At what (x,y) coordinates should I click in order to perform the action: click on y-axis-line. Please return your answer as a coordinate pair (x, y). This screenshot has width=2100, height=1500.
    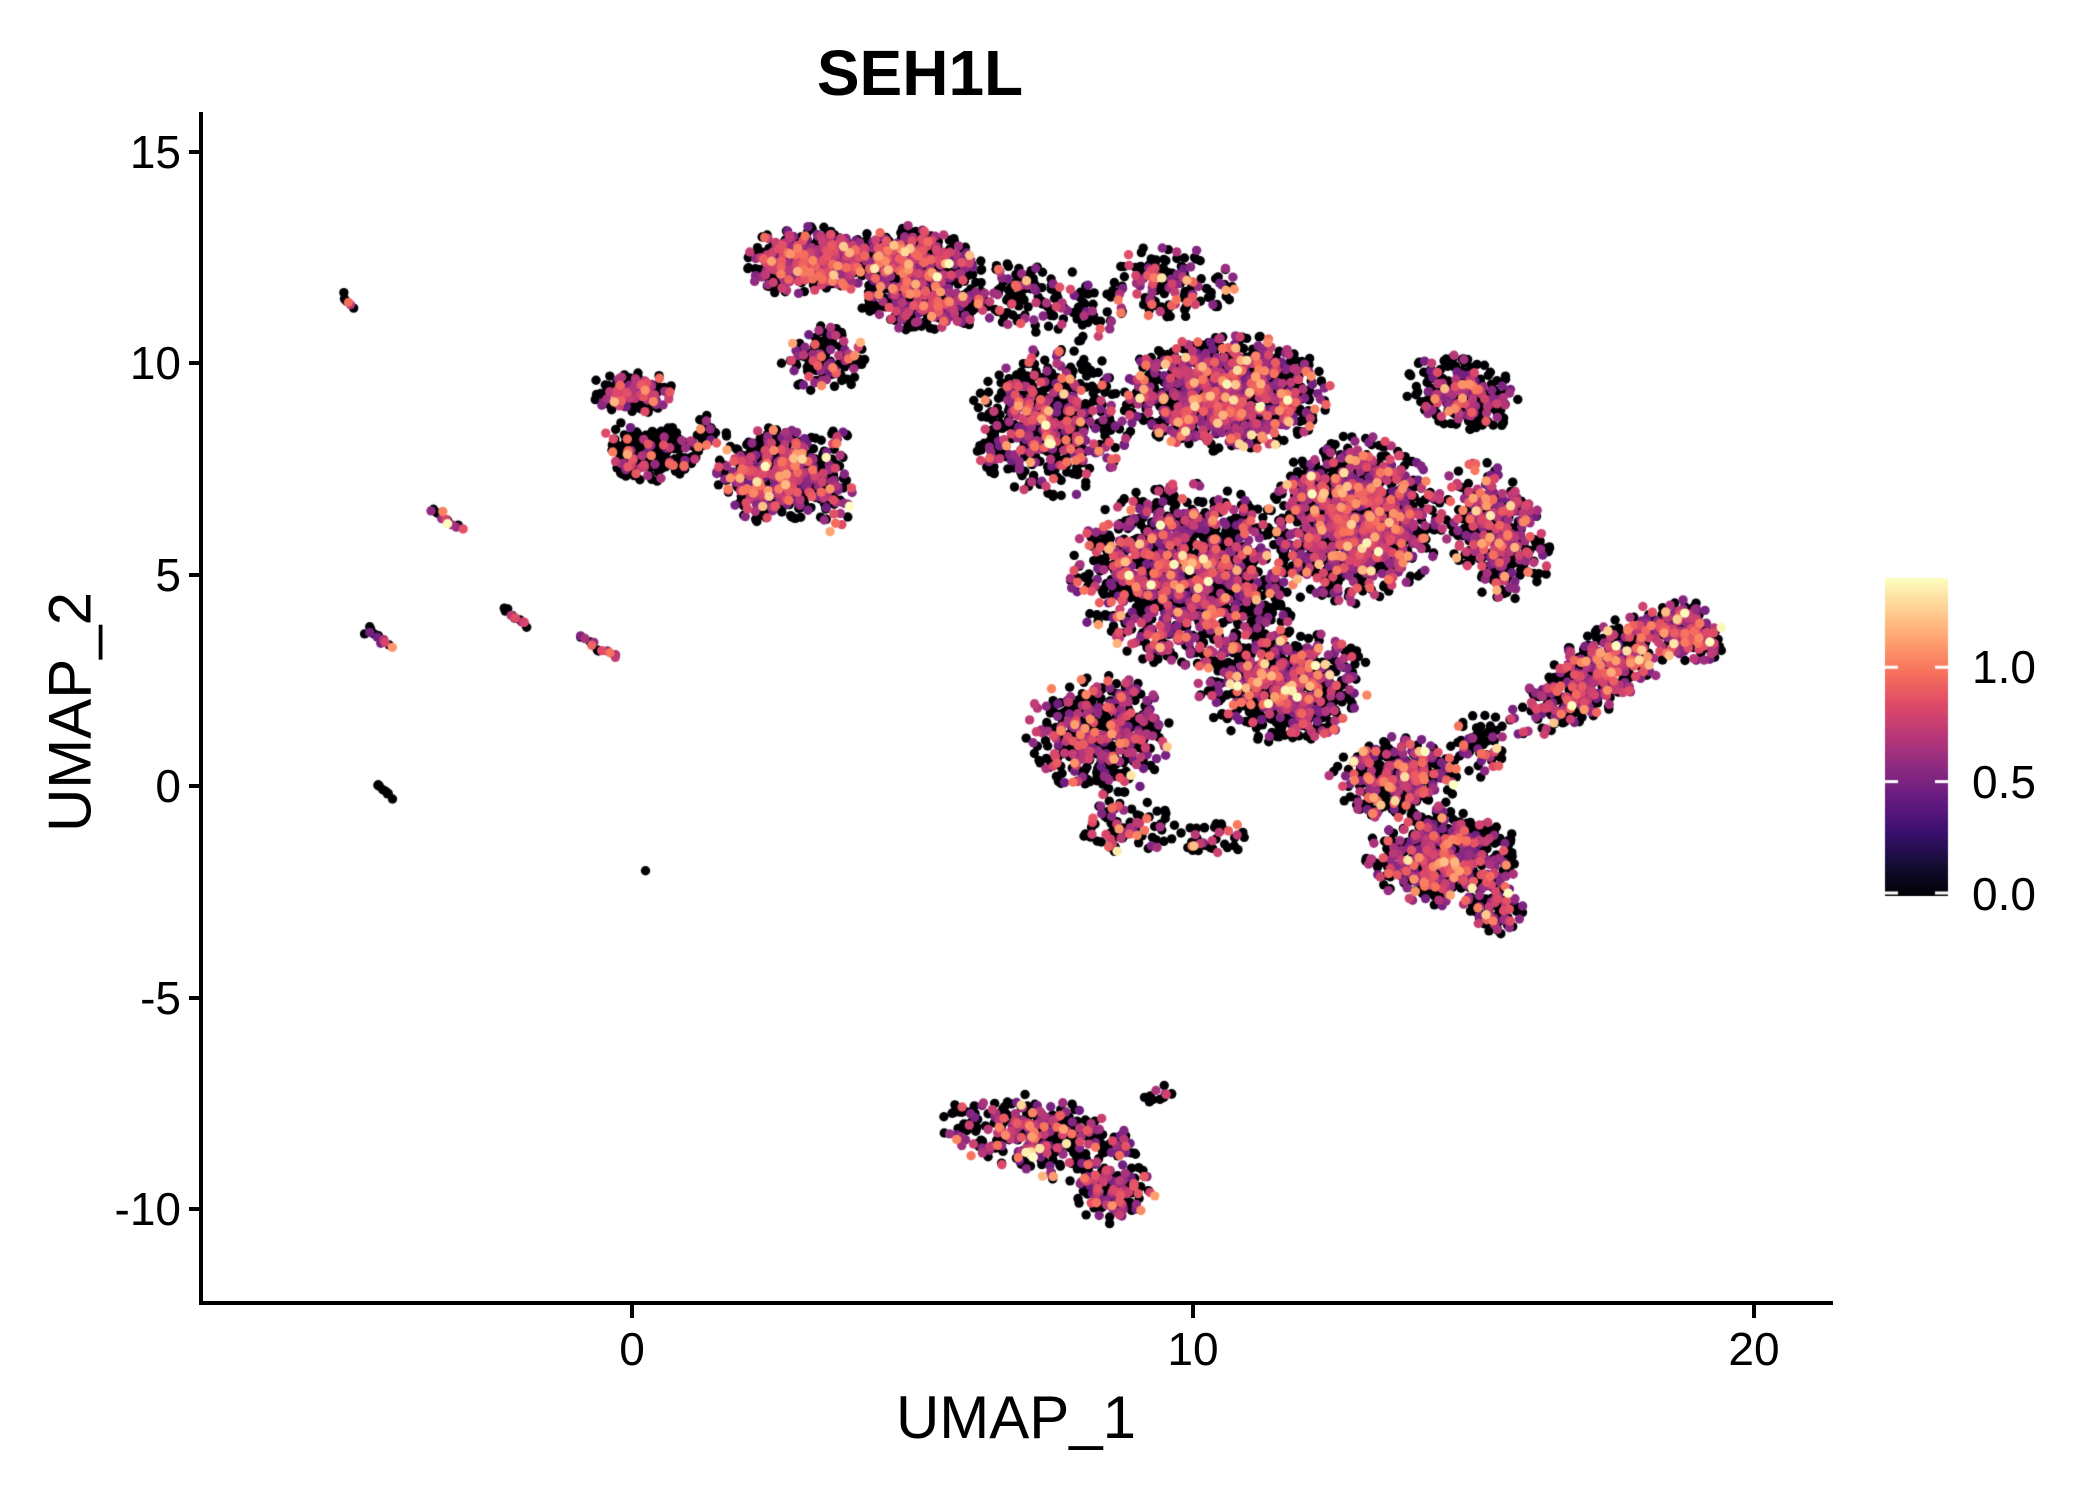
    Looking at the image, I should click on (201, 708).